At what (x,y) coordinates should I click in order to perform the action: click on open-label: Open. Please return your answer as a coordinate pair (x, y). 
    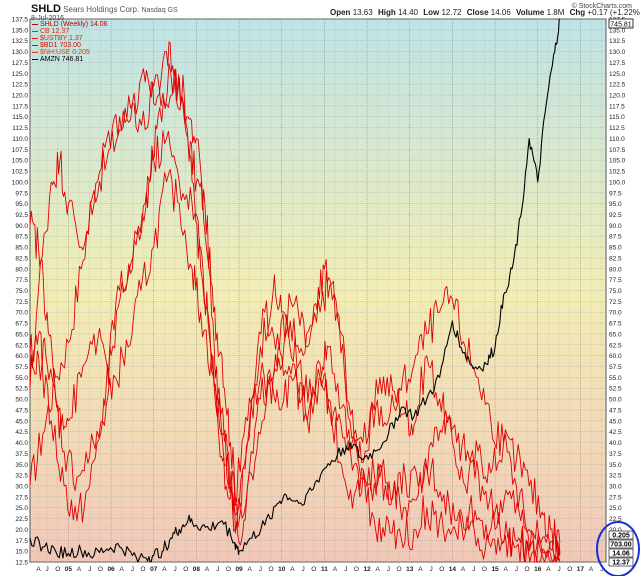
    Looking at the image, I should click on (340, 12).